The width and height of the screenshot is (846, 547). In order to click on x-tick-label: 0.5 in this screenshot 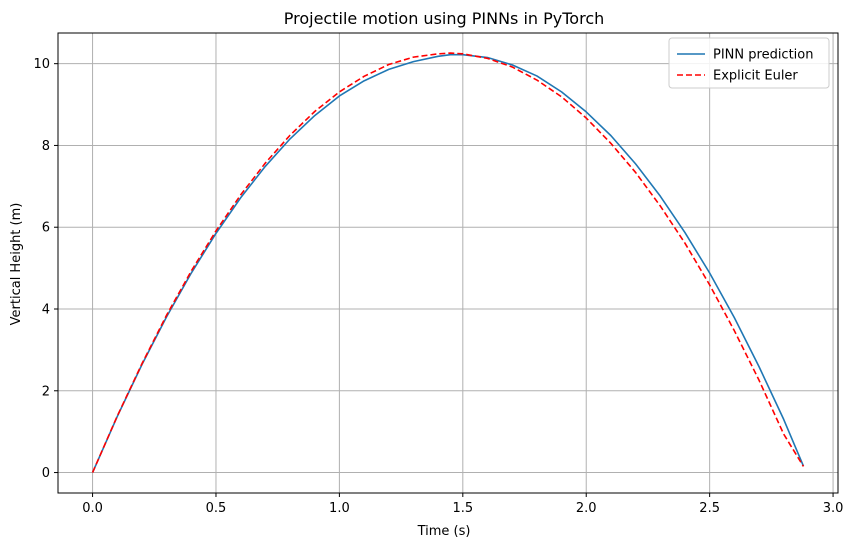, I will do `click(216, 508)`.